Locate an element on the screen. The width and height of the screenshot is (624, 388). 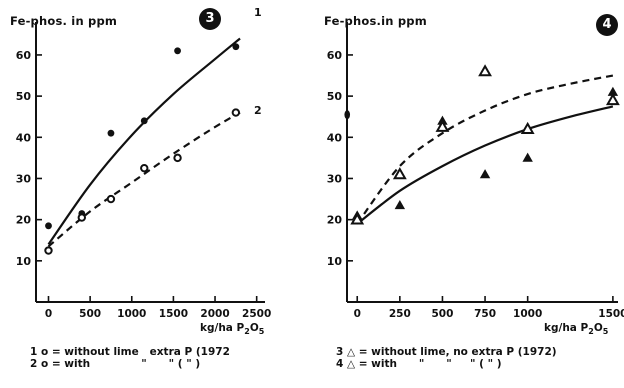
x-axis-label-right: kg/ha P2O5 is located at coordinates (576, 329).